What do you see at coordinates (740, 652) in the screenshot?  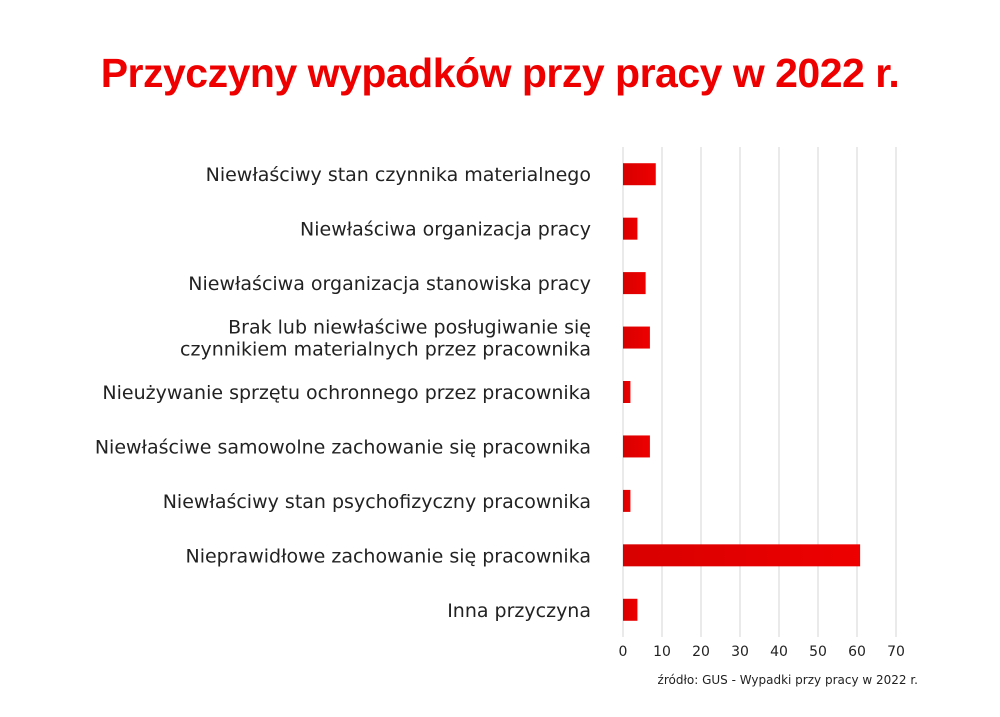 I see `x-tick-label: 30` at bounding box center [740, 652].